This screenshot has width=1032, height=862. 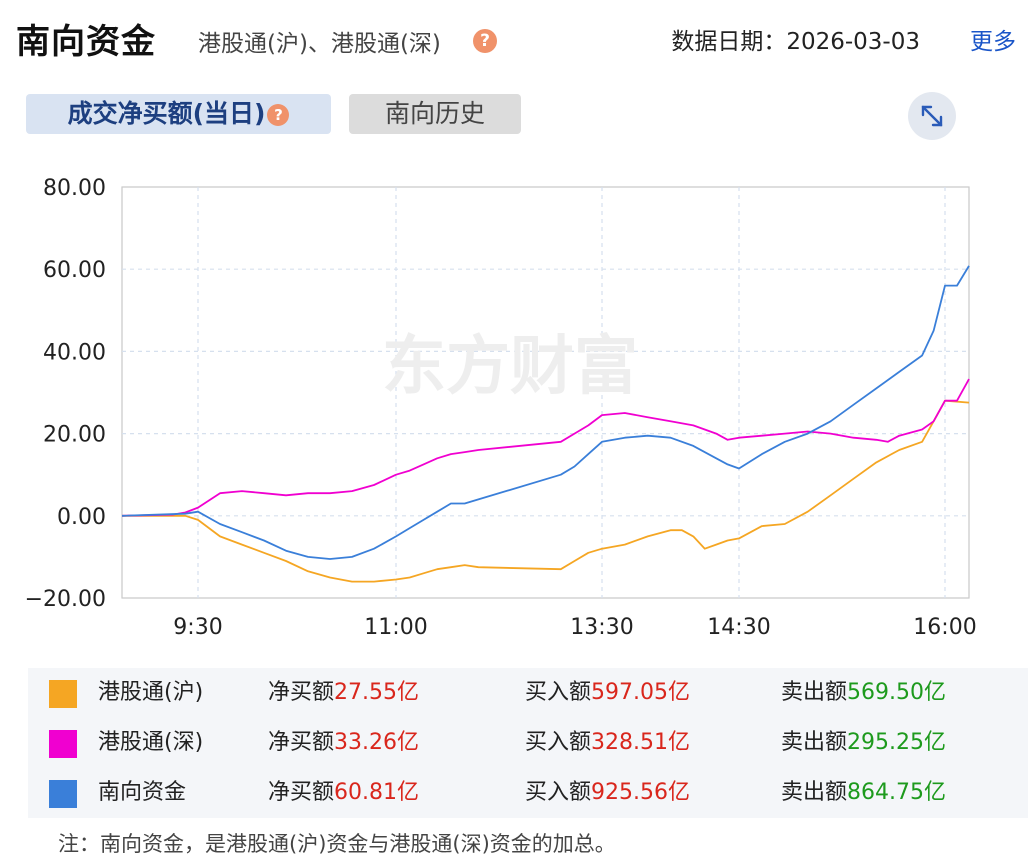 What do you see at coordinates (853, 42) in the screenshot?
I see `date-value: 2026-03-03` at bounding box center [853, 42].